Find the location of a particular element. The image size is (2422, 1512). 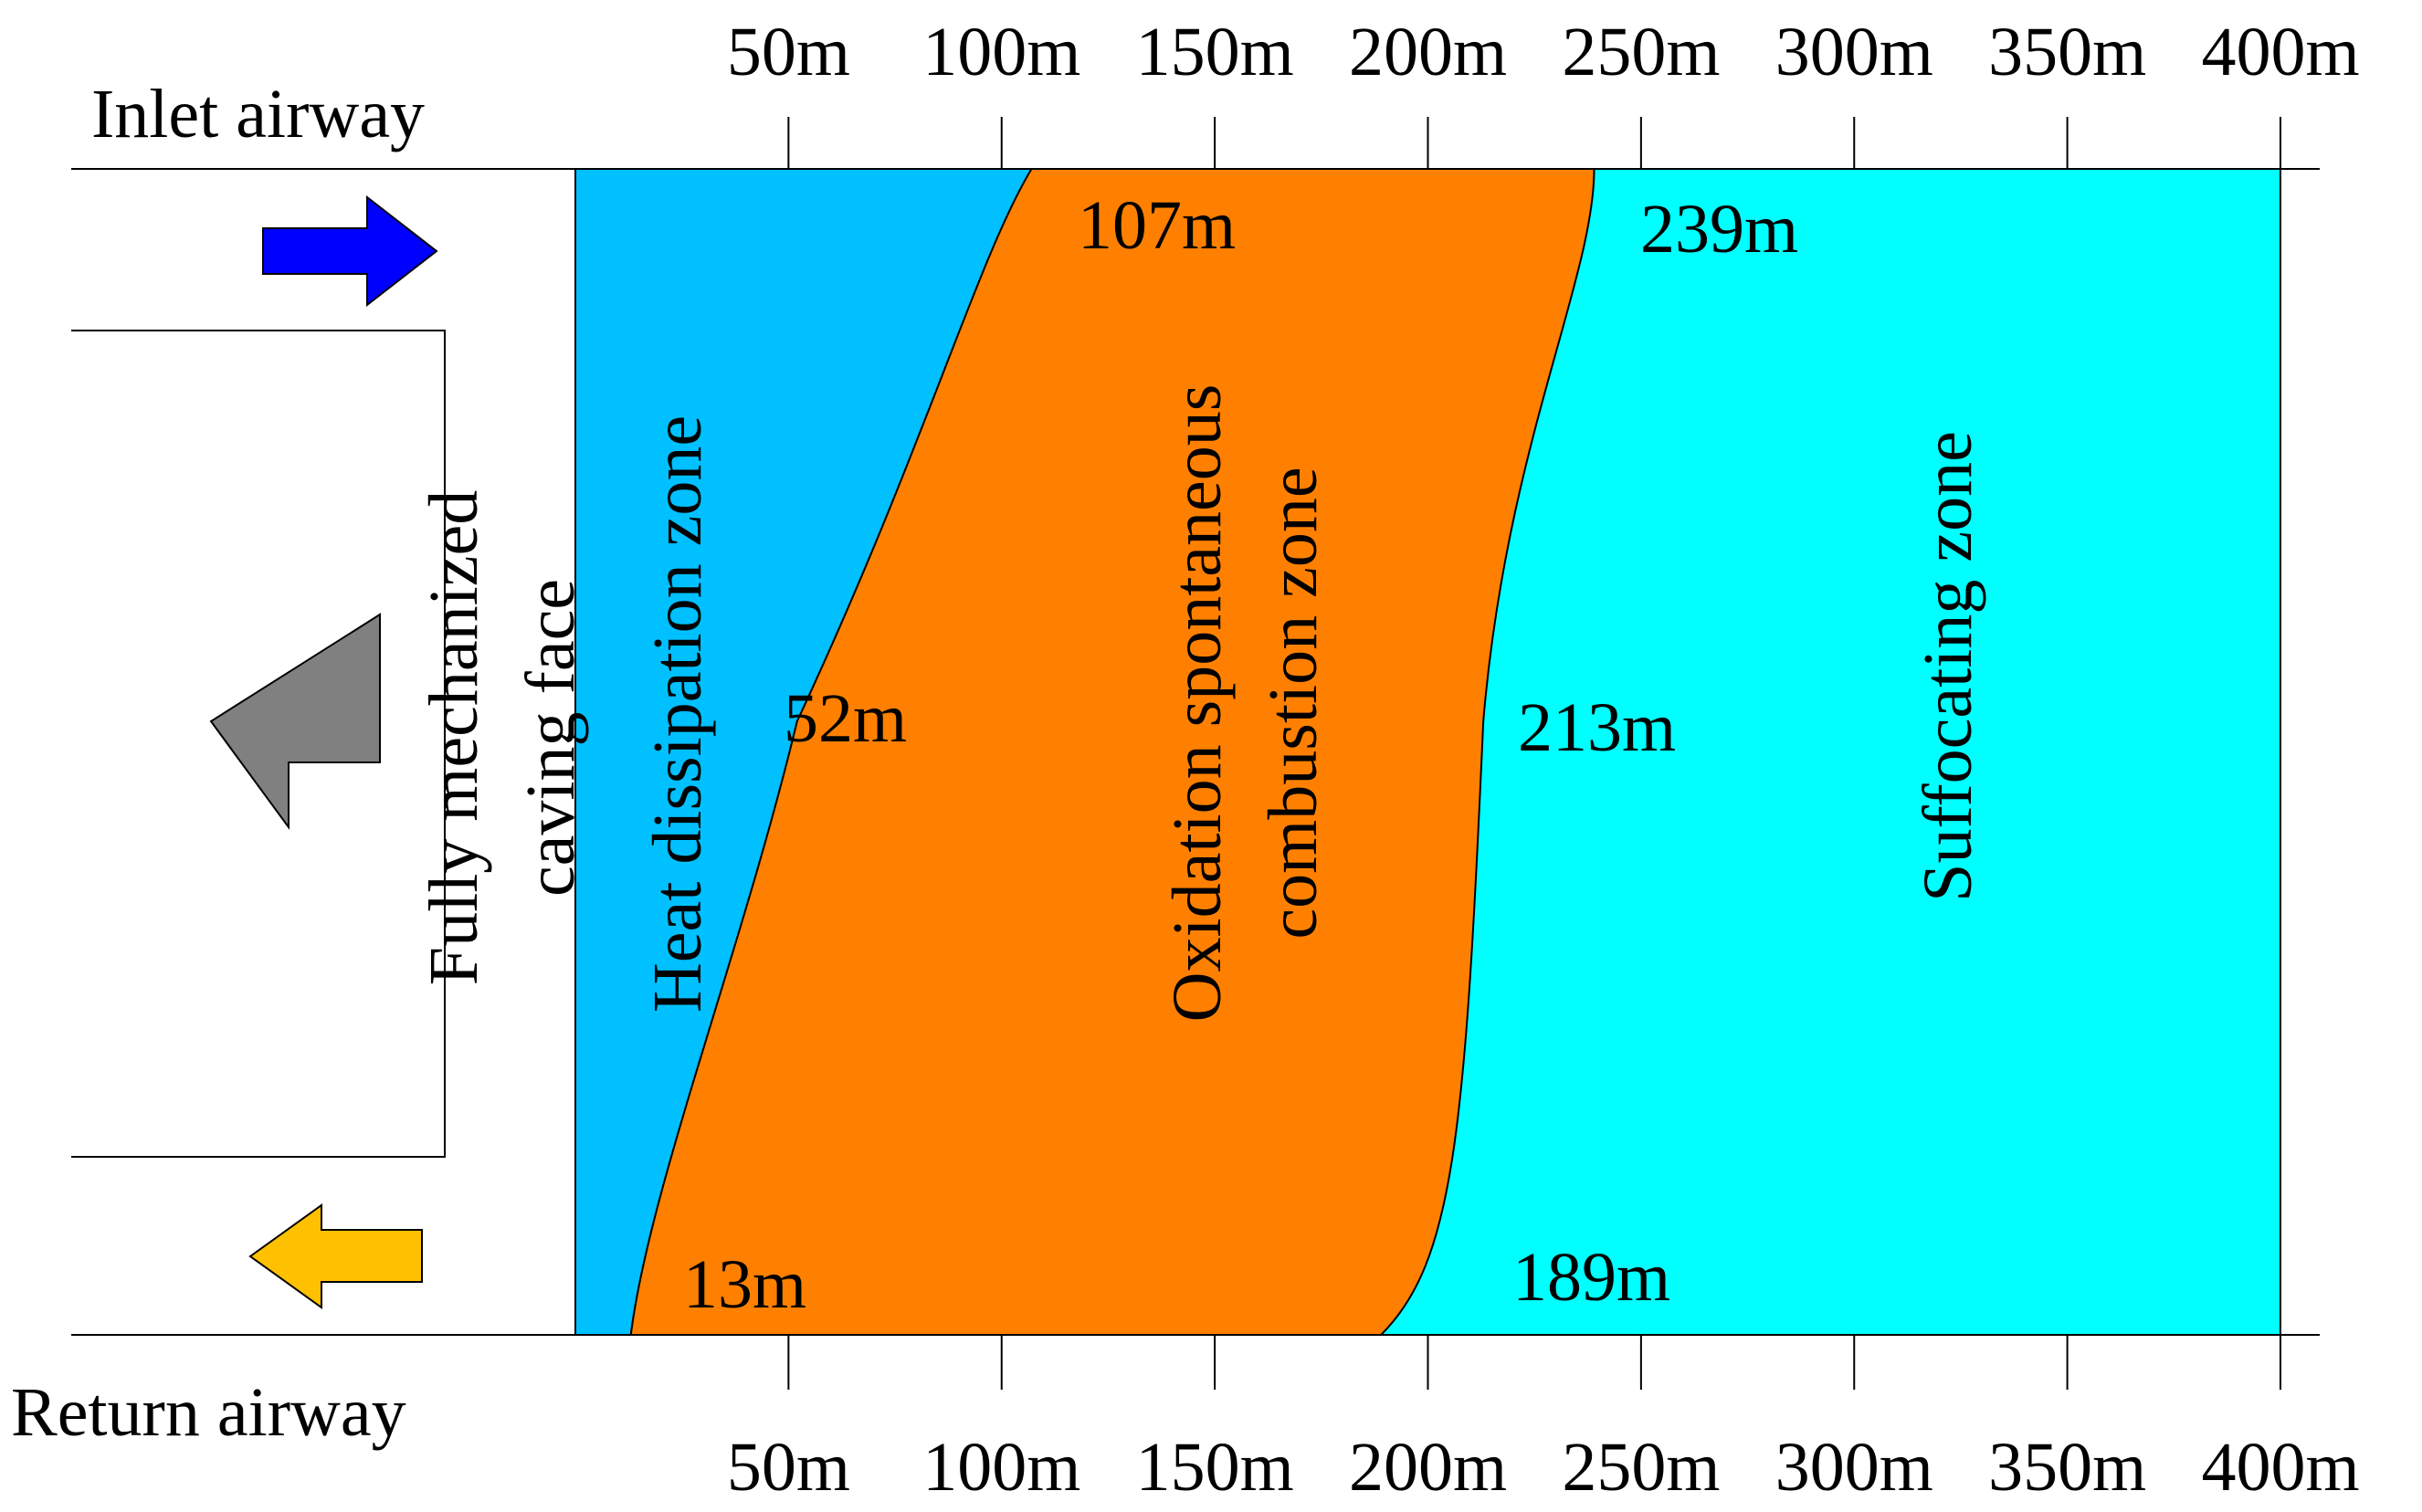

bottom-scale-labels: 50m 100m 150m 200m 250m 300m 350m 400m is located at coordinates (1543, 1467).